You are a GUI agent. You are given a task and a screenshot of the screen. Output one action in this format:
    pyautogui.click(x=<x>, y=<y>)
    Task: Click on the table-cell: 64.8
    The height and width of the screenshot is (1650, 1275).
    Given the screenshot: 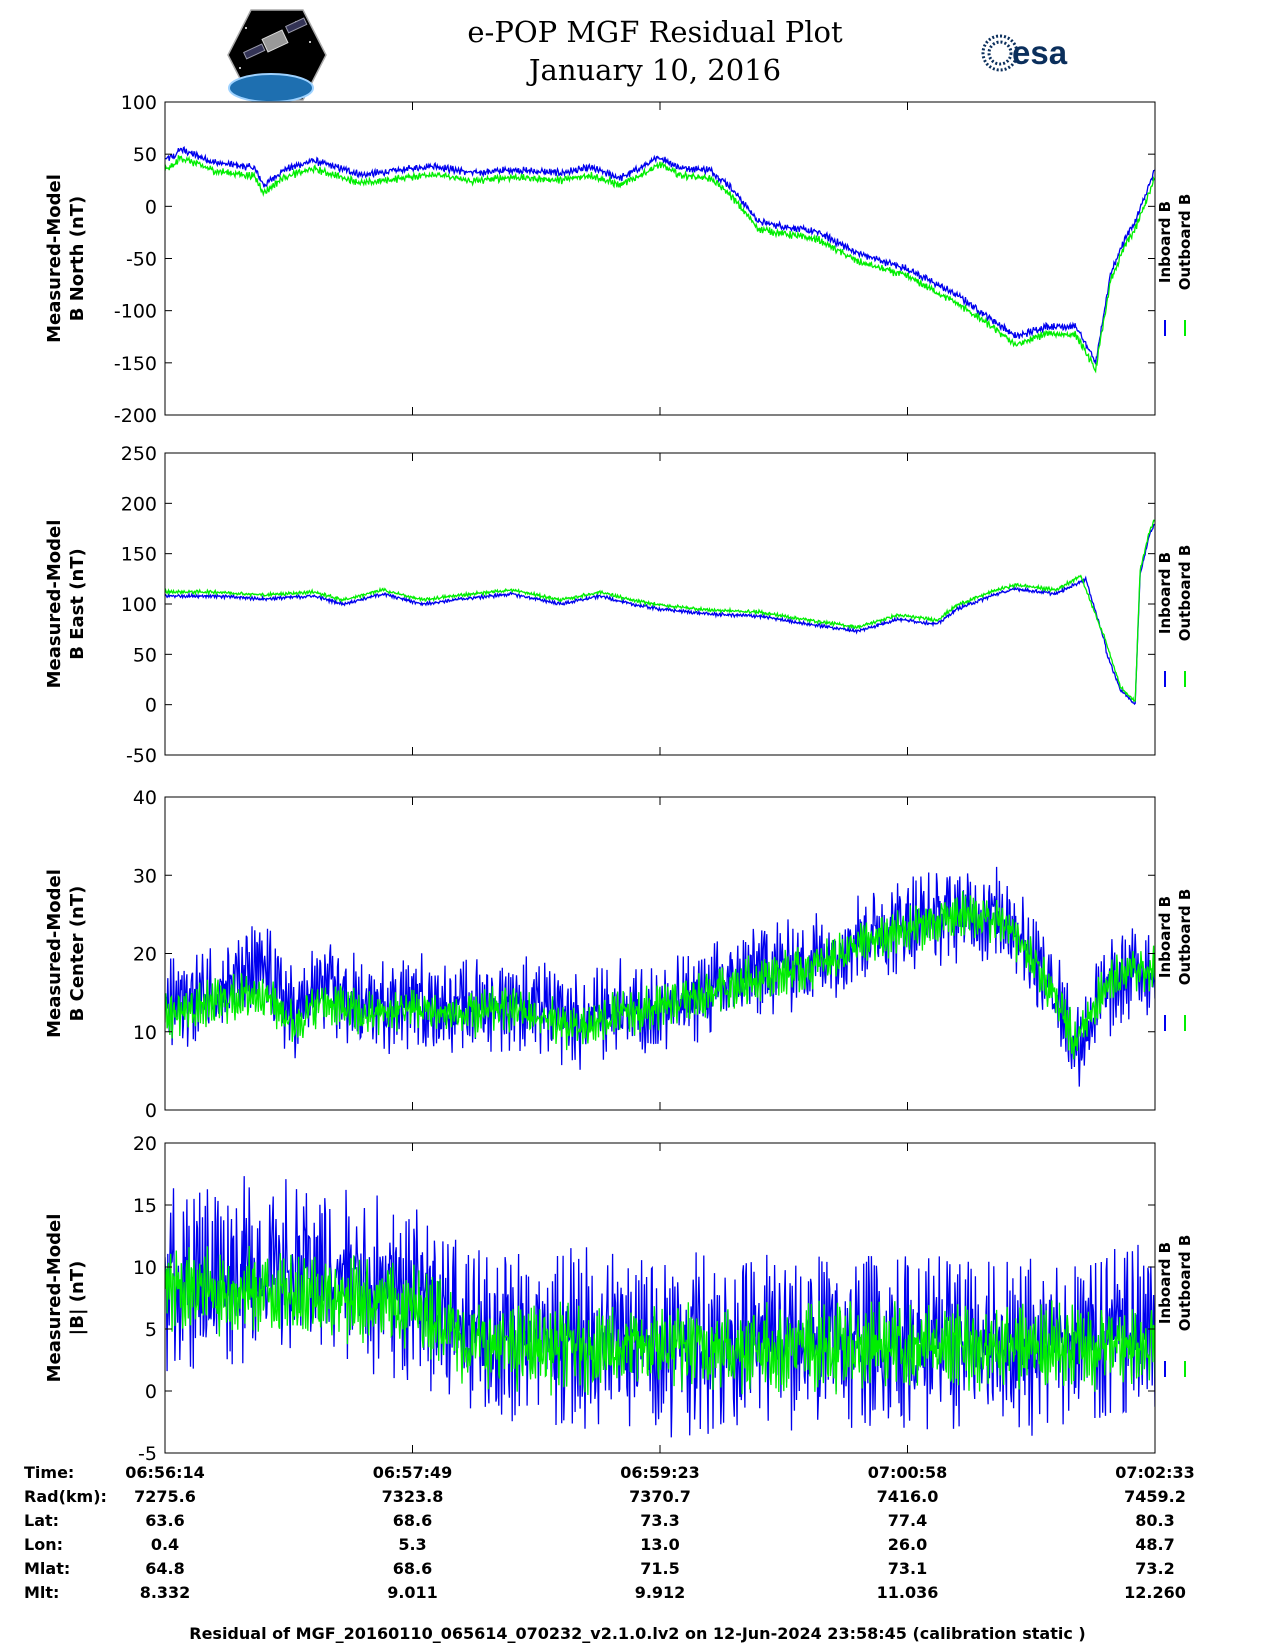 What is the action you would take?
    pyautogui.click(x=165, y=1568)
    